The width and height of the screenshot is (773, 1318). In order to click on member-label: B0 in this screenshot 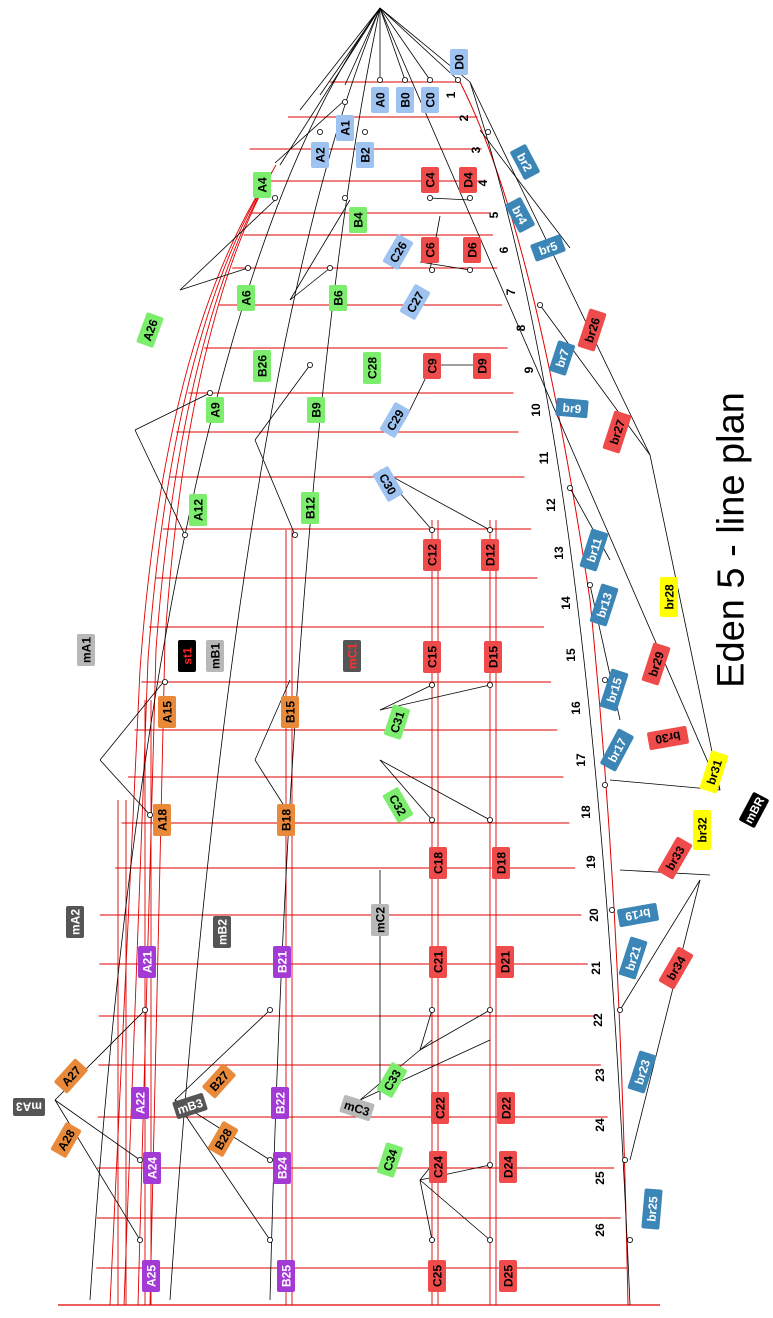, I will do `click(405, 100)`.